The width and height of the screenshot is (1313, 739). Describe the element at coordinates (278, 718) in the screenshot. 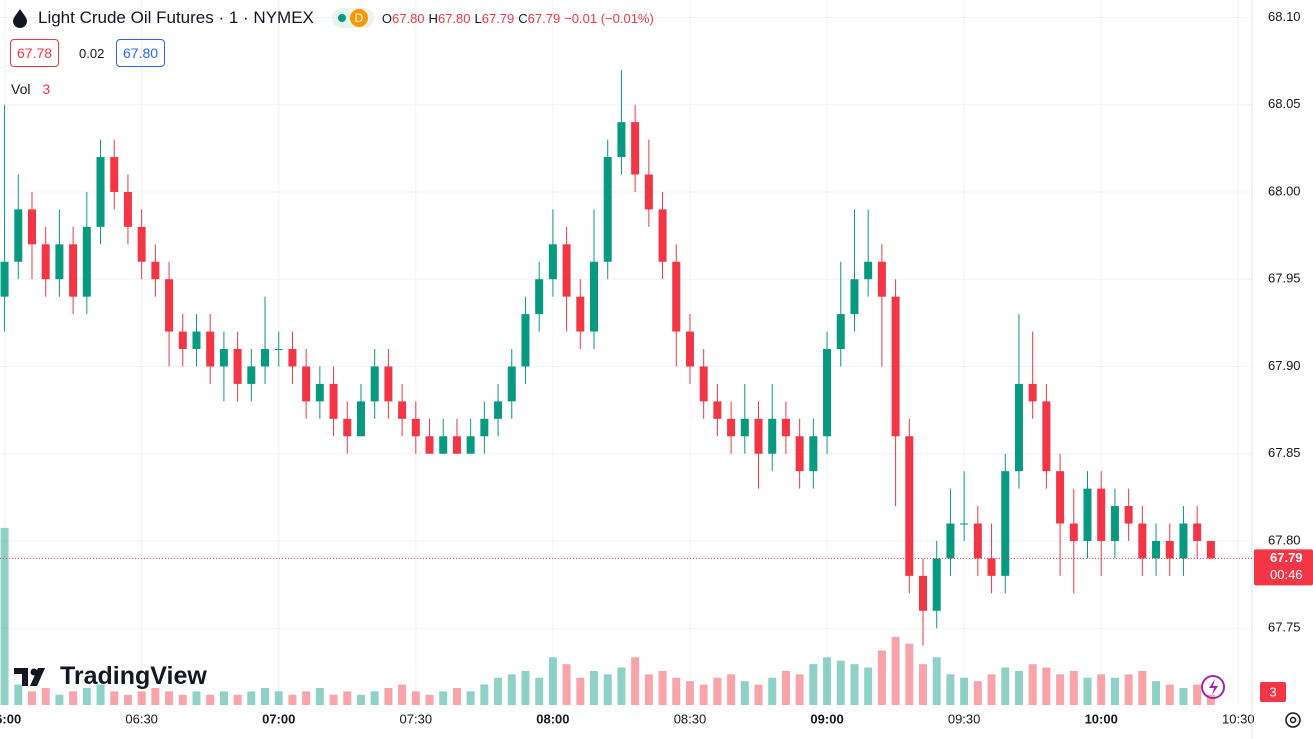

I see `x-tick-label: 07:00` at that location.